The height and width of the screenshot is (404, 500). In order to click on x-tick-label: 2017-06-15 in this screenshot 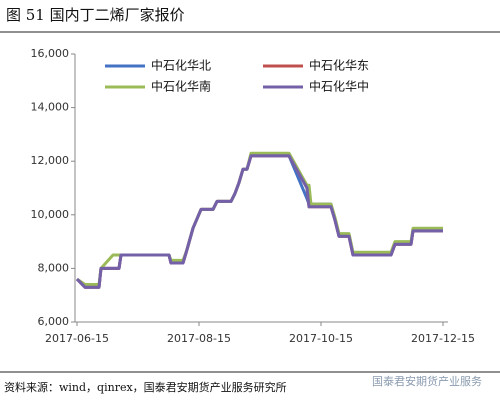, I will do `click(77, 338)`.